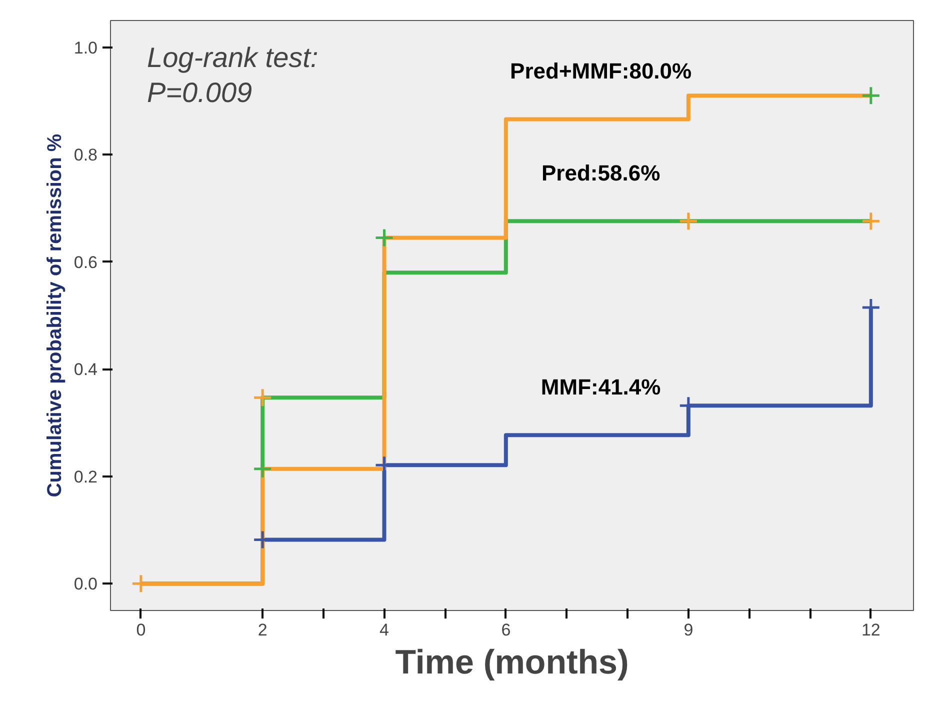  What do you see at coordinates (86, 262) in the screenshot?
I see `y-tick-label: 0.6` at bounding box center [86, 262].